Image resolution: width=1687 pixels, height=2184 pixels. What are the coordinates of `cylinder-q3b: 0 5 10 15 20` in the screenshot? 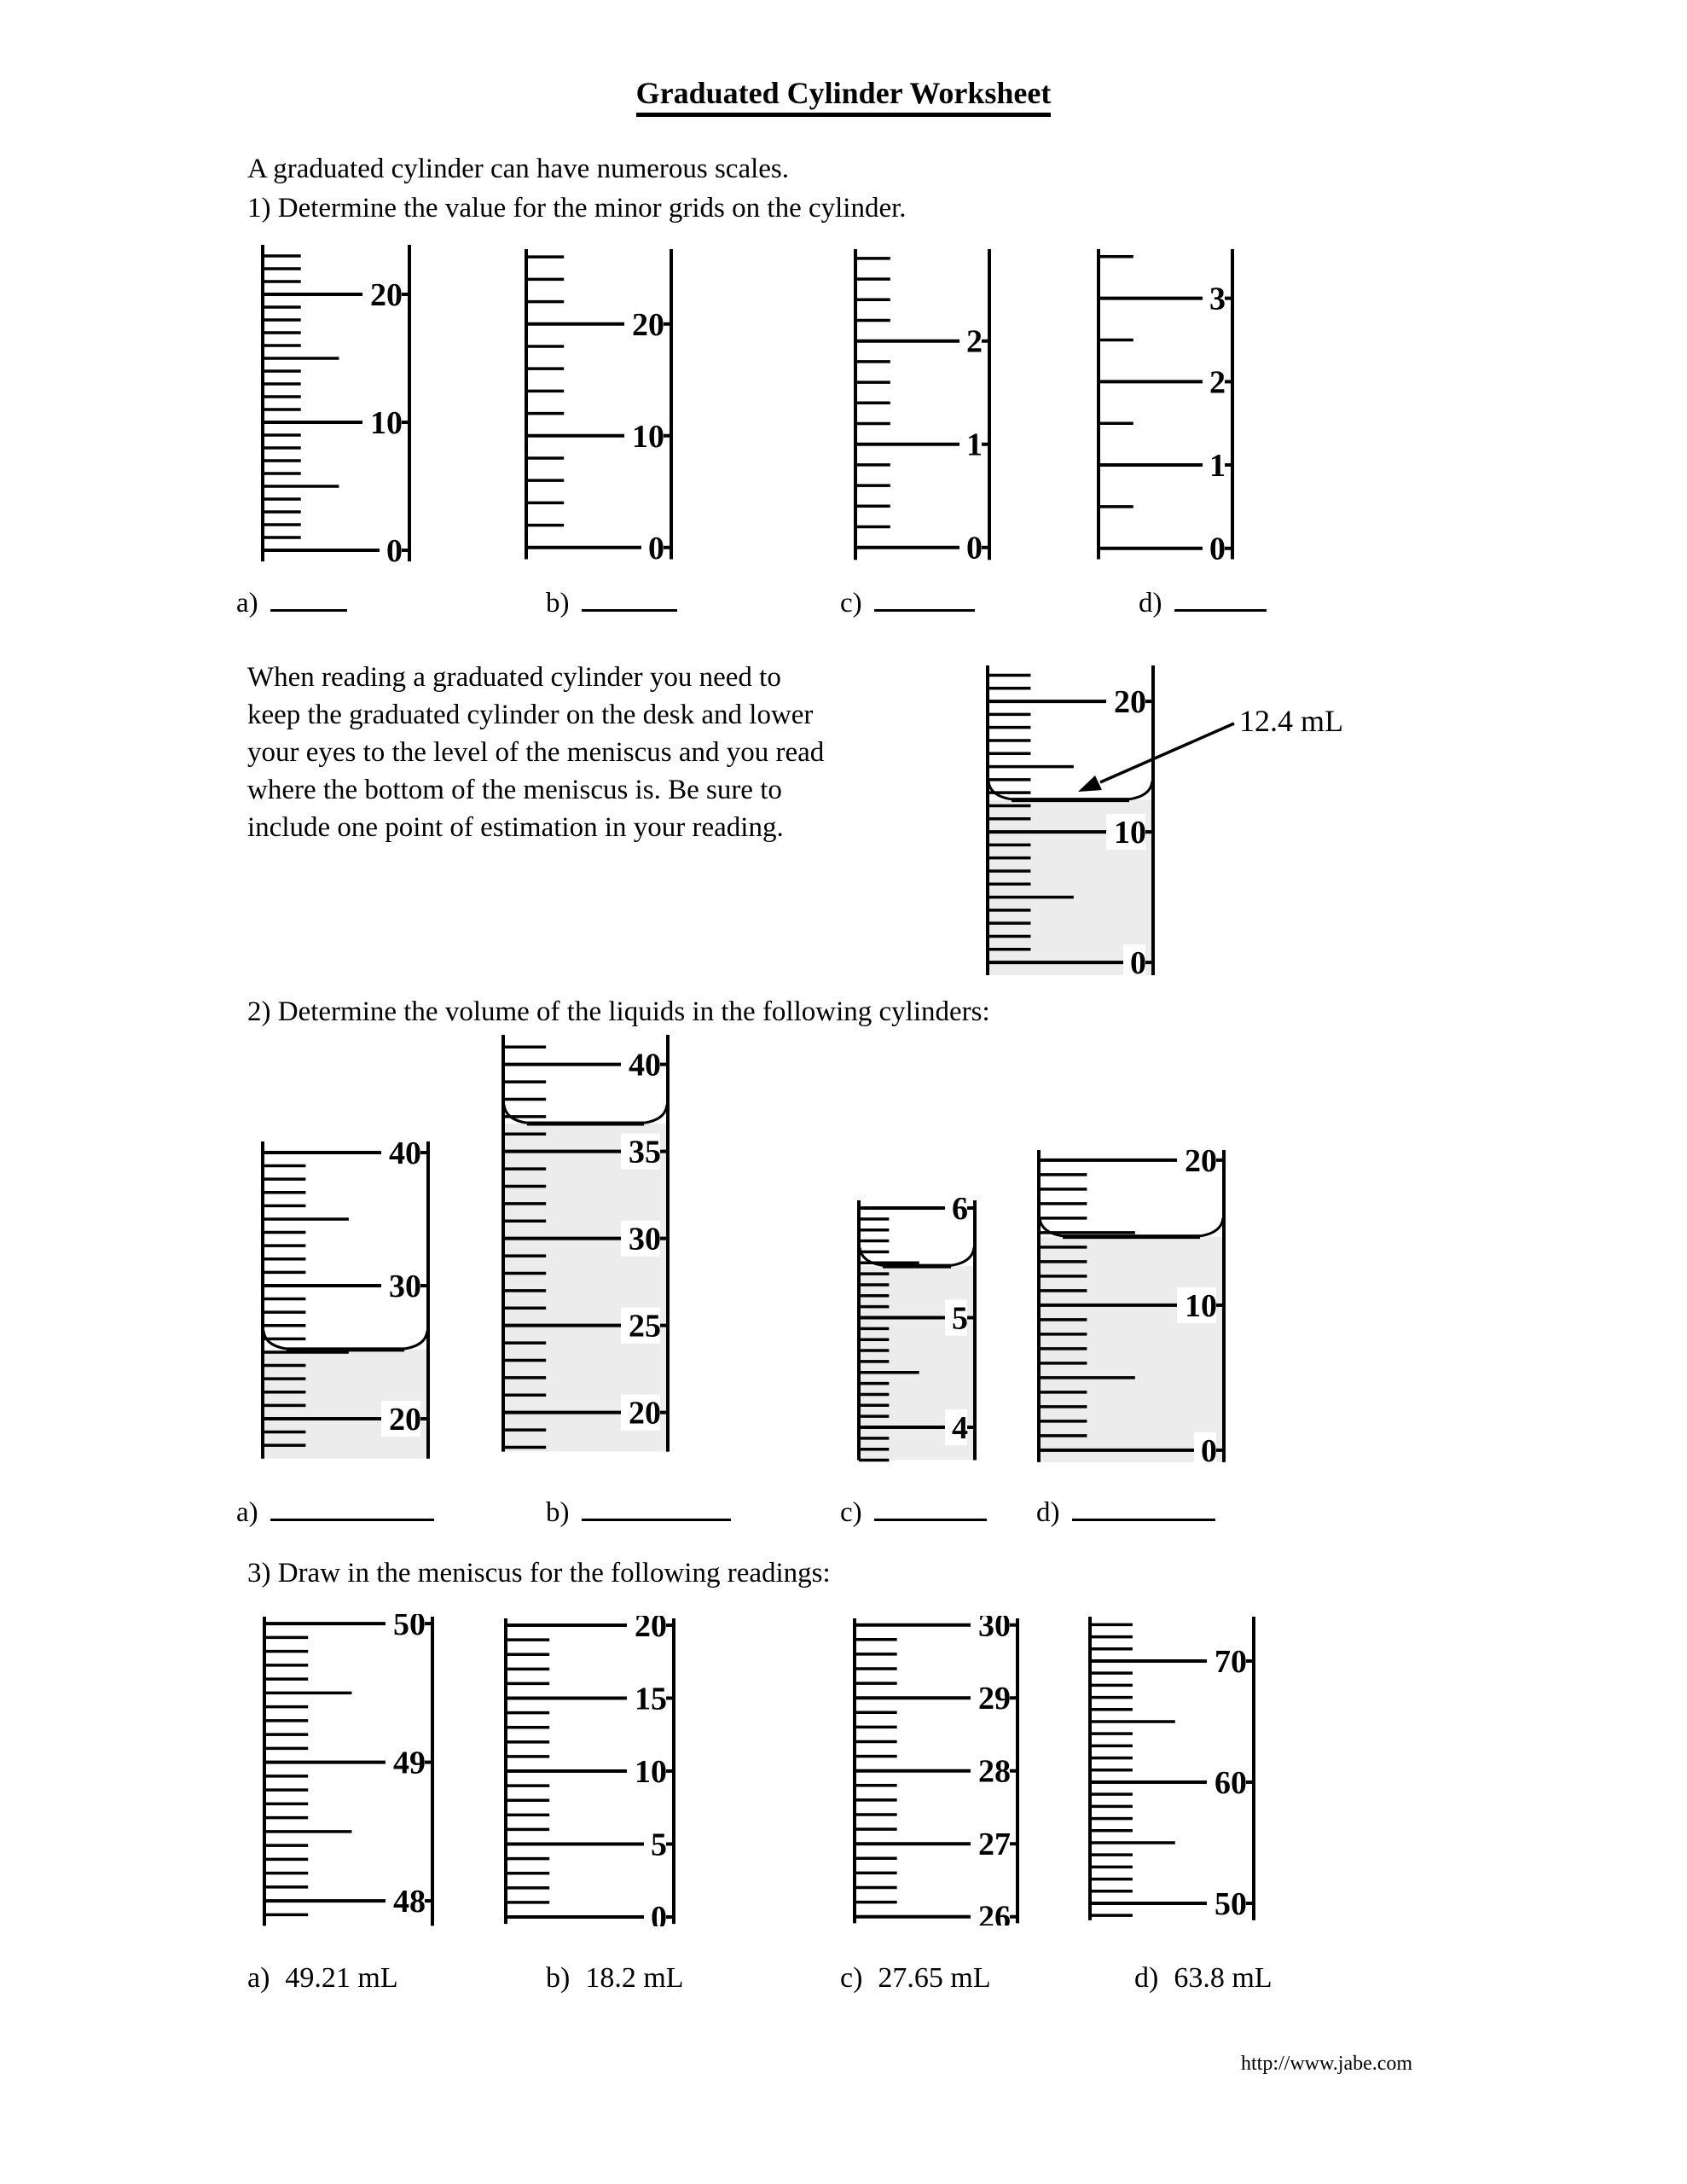 It's located at (590, 1772).